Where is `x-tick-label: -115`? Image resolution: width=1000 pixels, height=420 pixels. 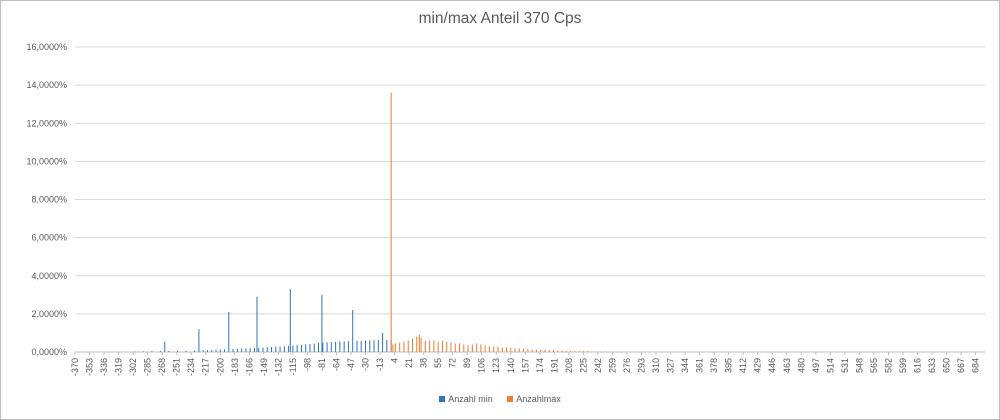 x-tick-label: -115 is located at coordinates (293, 366).